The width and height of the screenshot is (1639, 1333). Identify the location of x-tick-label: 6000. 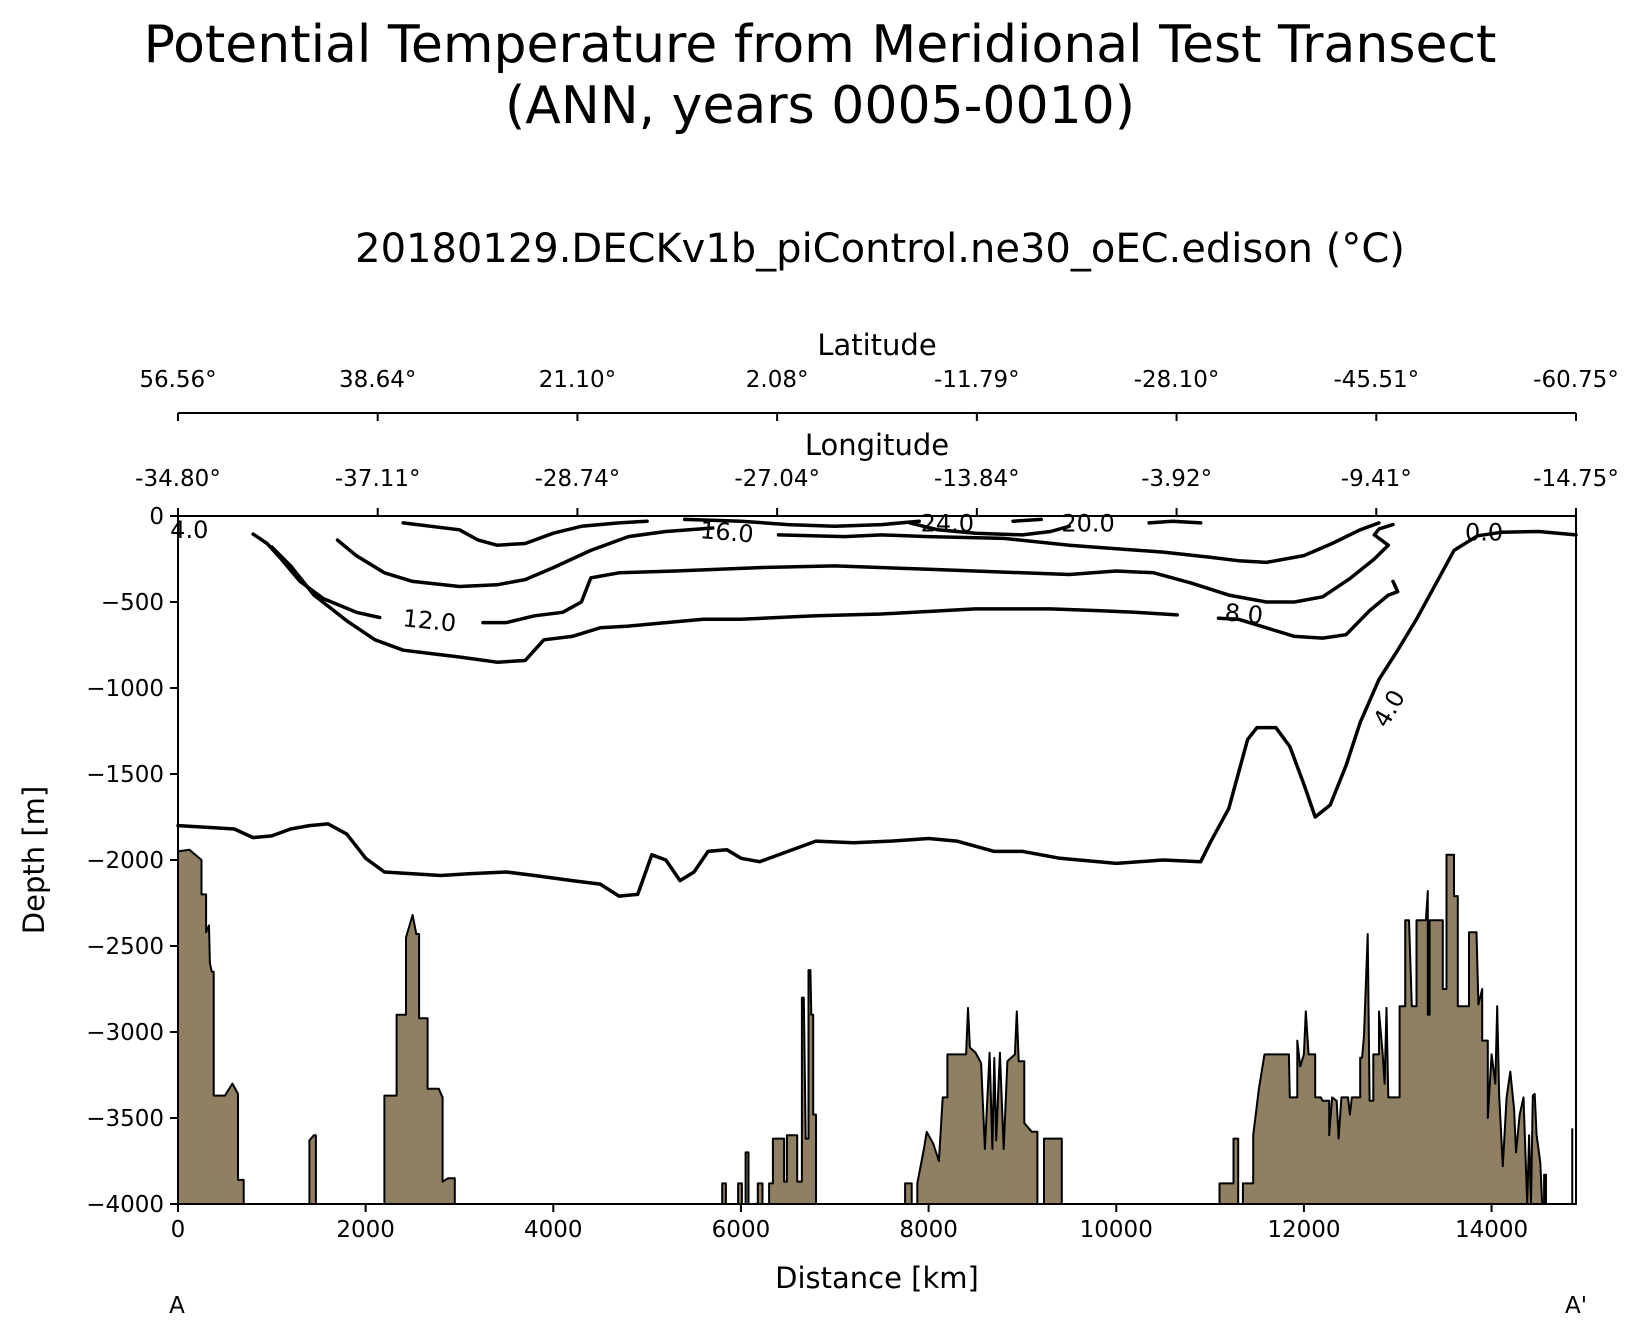
(741, 1230).